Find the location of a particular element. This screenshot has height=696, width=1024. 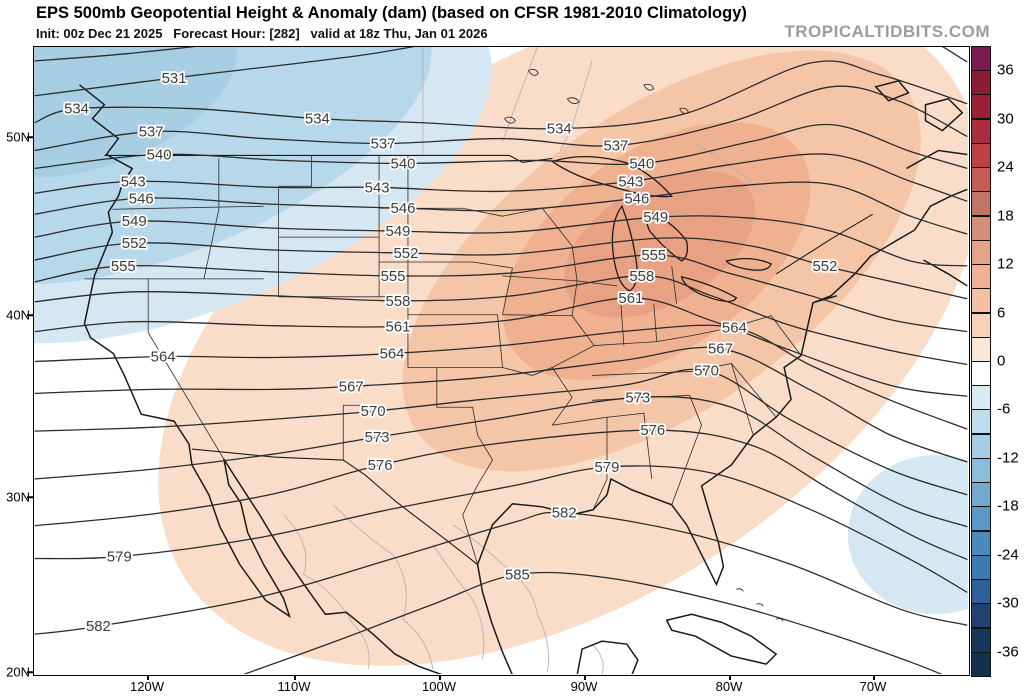

lat-label-20N: 20N is located at coordinates (18, 672).